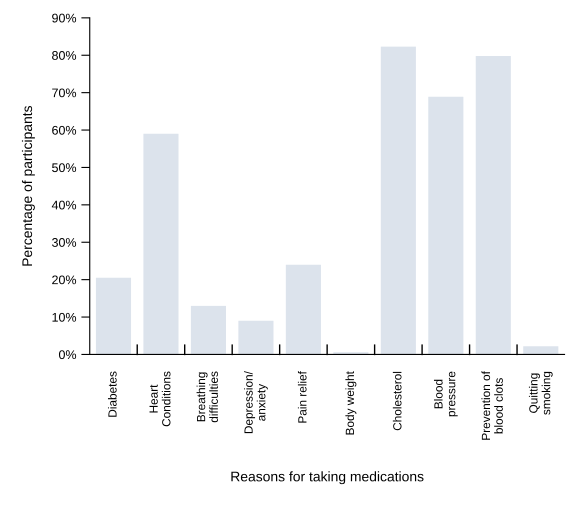 This screenshot has height=510, width=579. I want to click on y-axis-title: Percentage of participants, so click(28, 186).